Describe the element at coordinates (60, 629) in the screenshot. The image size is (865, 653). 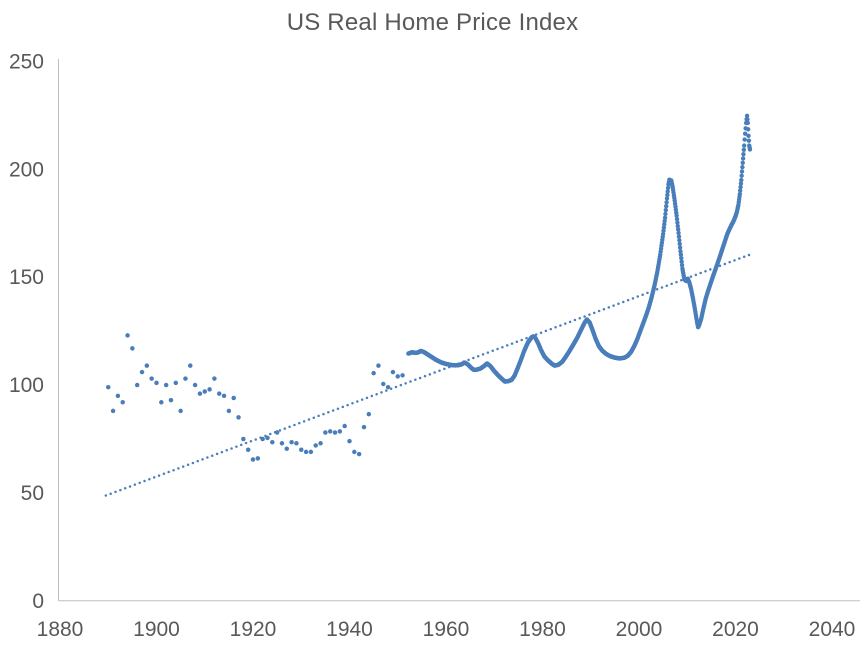
I see `x-tick-label: 1880` at that location.